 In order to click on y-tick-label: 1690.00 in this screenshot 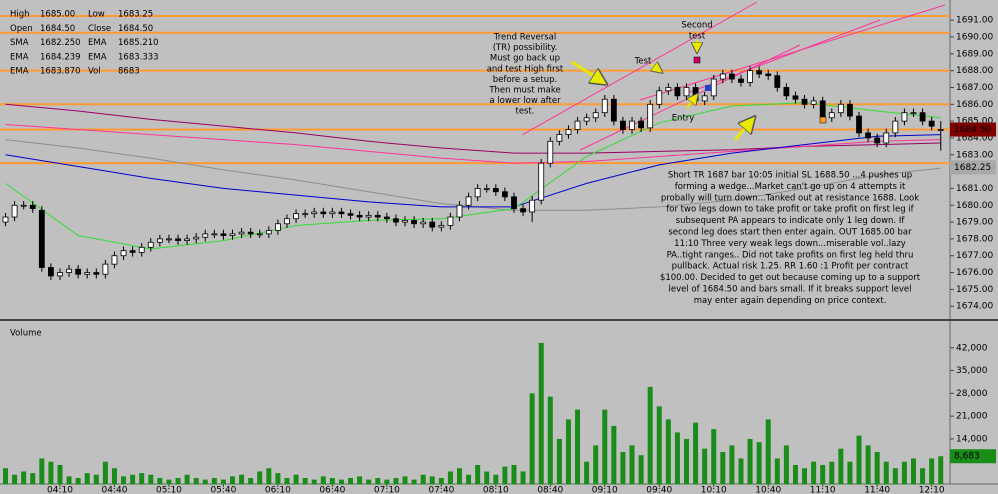, I will do `click(974, 37)`.